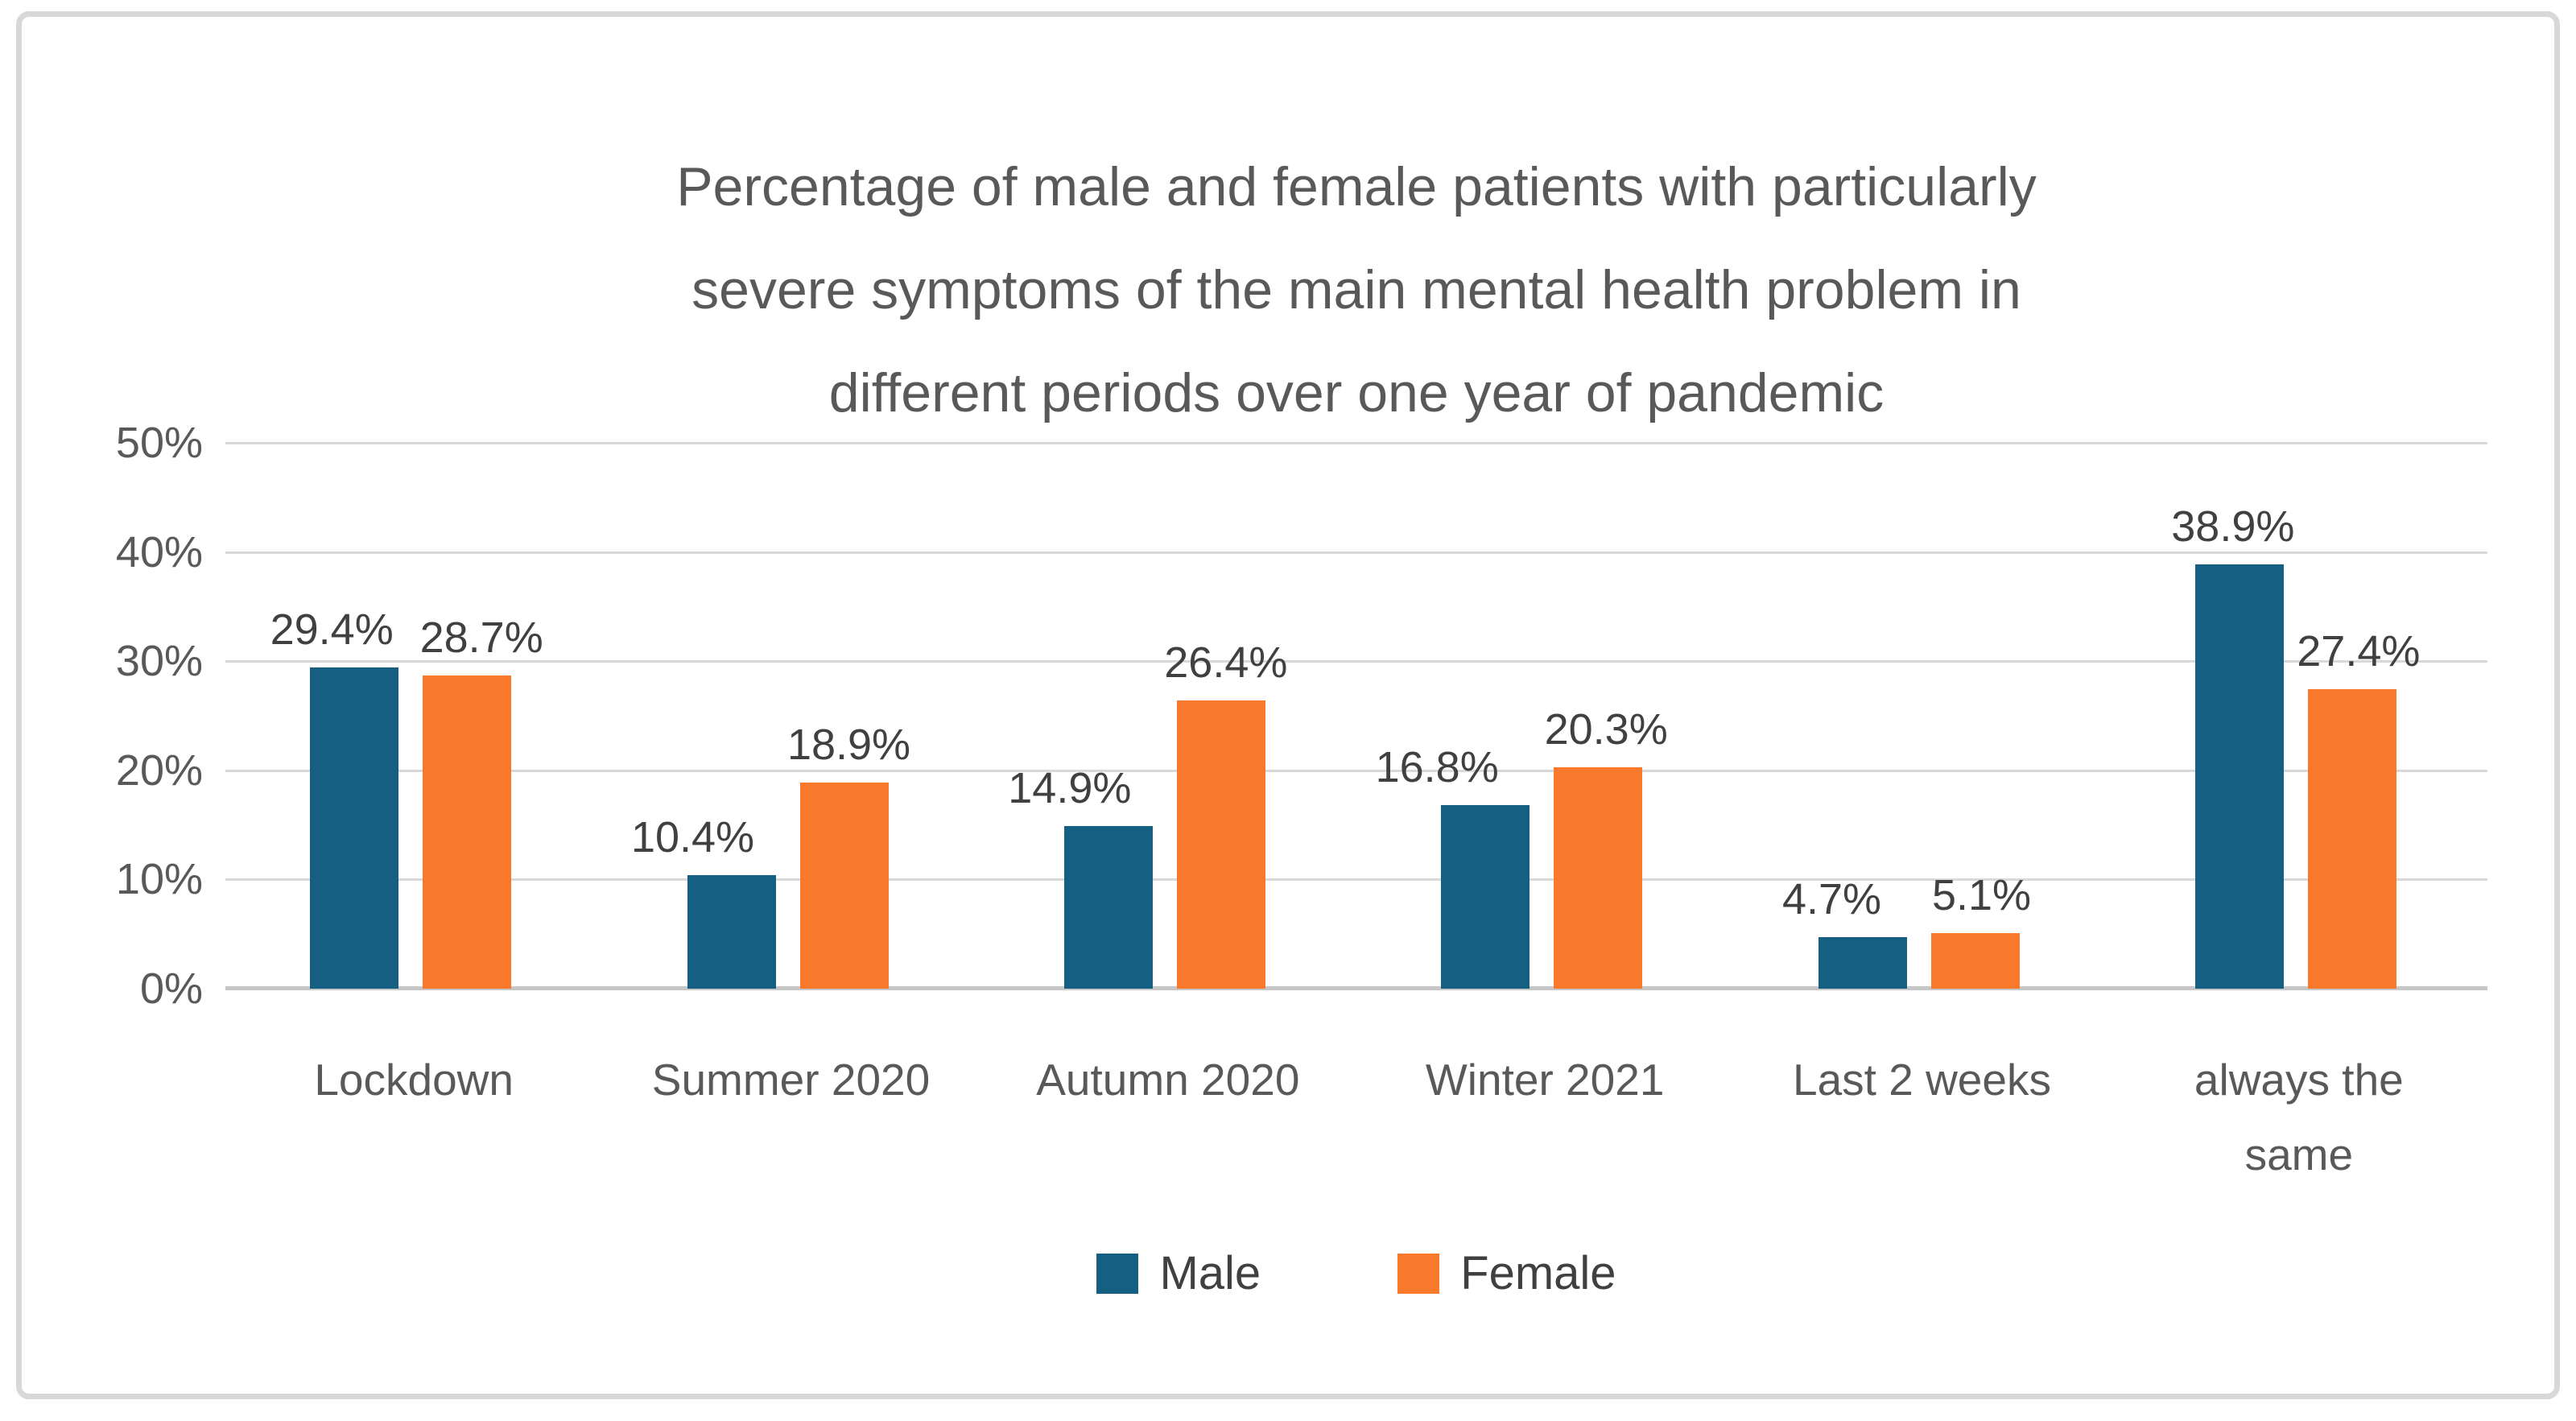  What do you see at coordinates (692, 836) in the screenshot?
I see `value-label-male-1: 10.4%` at bounding box center [692, 836].